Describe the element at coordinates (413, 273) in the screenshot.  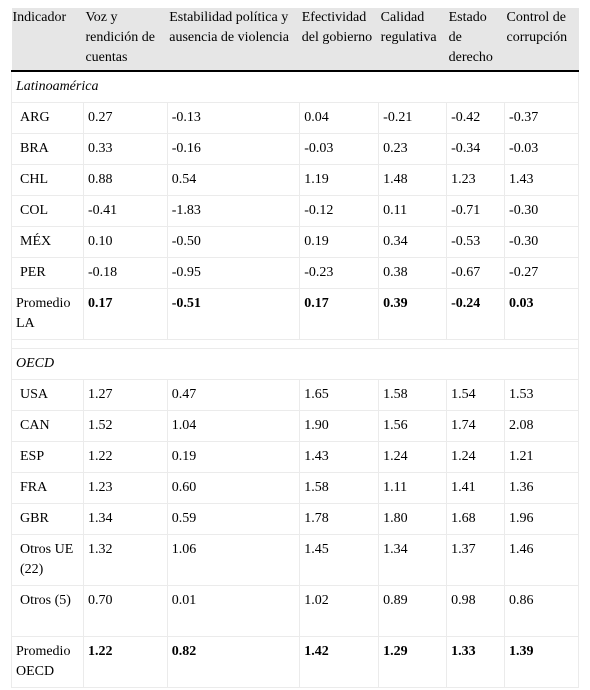
I see `table-cell-value: 0.38` at that location.